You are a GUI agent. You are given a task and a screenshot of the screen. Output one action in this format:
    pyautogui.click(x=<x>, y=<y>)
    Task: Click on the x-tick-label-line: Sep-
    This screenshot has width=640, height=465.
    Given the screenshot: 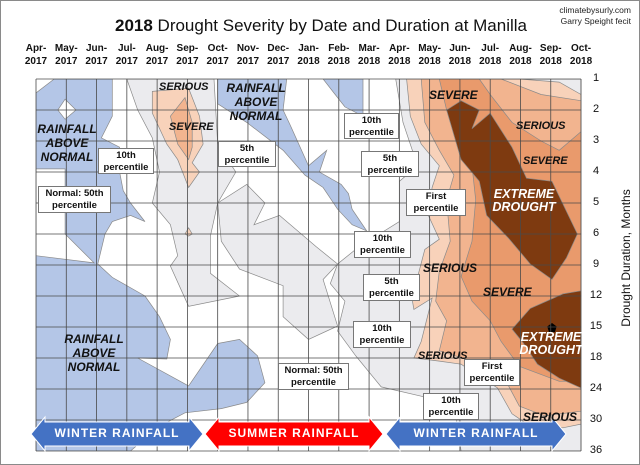 What is the action you would take?
    pyautogui.click(x=550, y=48)
    